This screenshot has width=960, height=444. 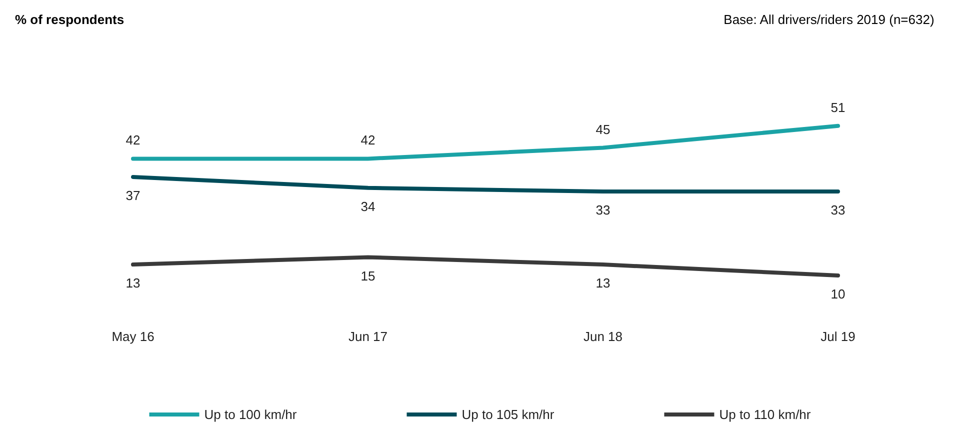 I want to click on data-label: 34, so click(x=368, y=206).